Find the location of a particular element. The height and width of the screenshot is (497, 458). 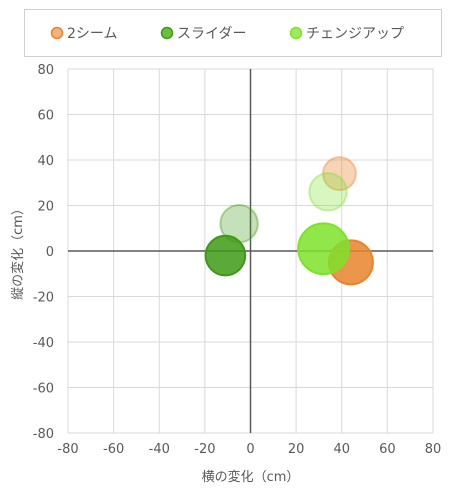

x-tick-label: 40 is located at coordinates (341, 449).